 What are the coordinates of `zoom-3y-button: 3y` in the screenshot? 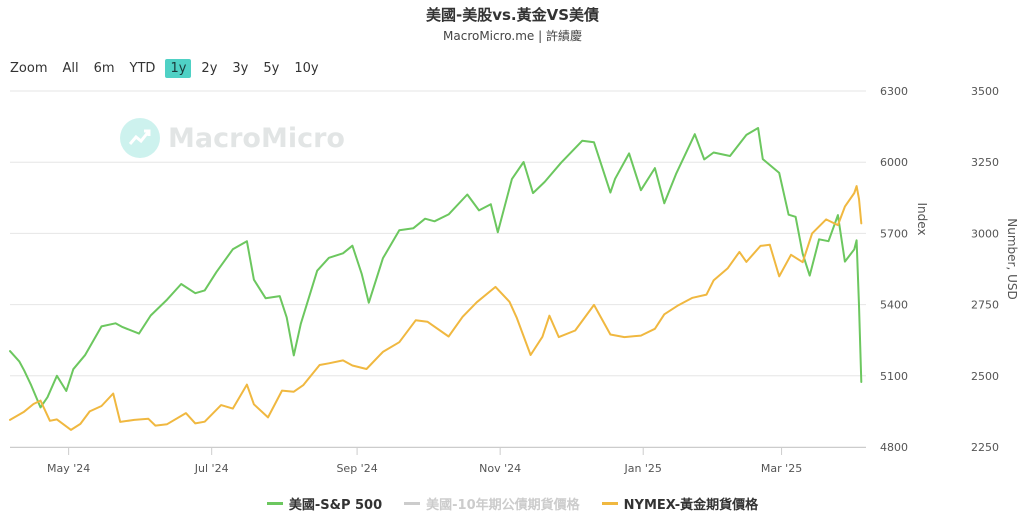 It's located at (240, 68).